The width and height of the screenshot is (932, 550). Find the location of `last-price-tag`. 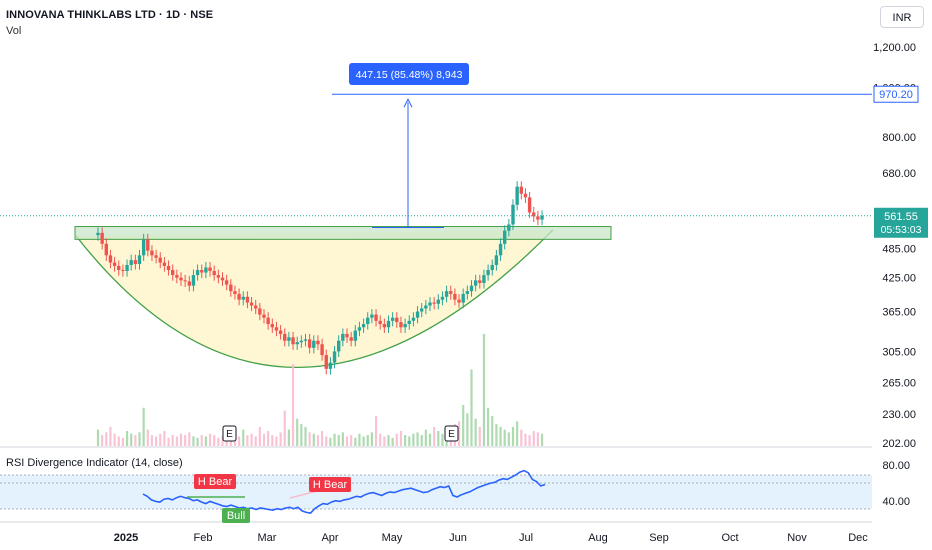

last-price-tag is located at coordinates (901, 222).